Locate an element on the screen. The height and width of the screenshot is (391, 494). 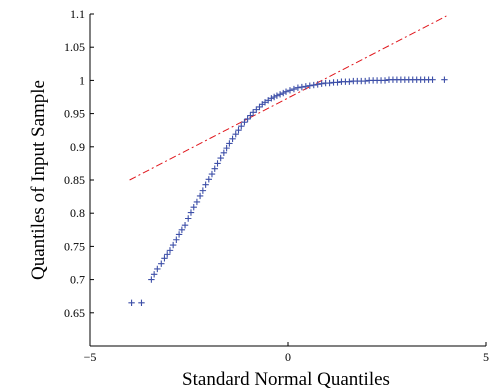
y-tick-label: 0.75 is located at coordinates (74, 246).